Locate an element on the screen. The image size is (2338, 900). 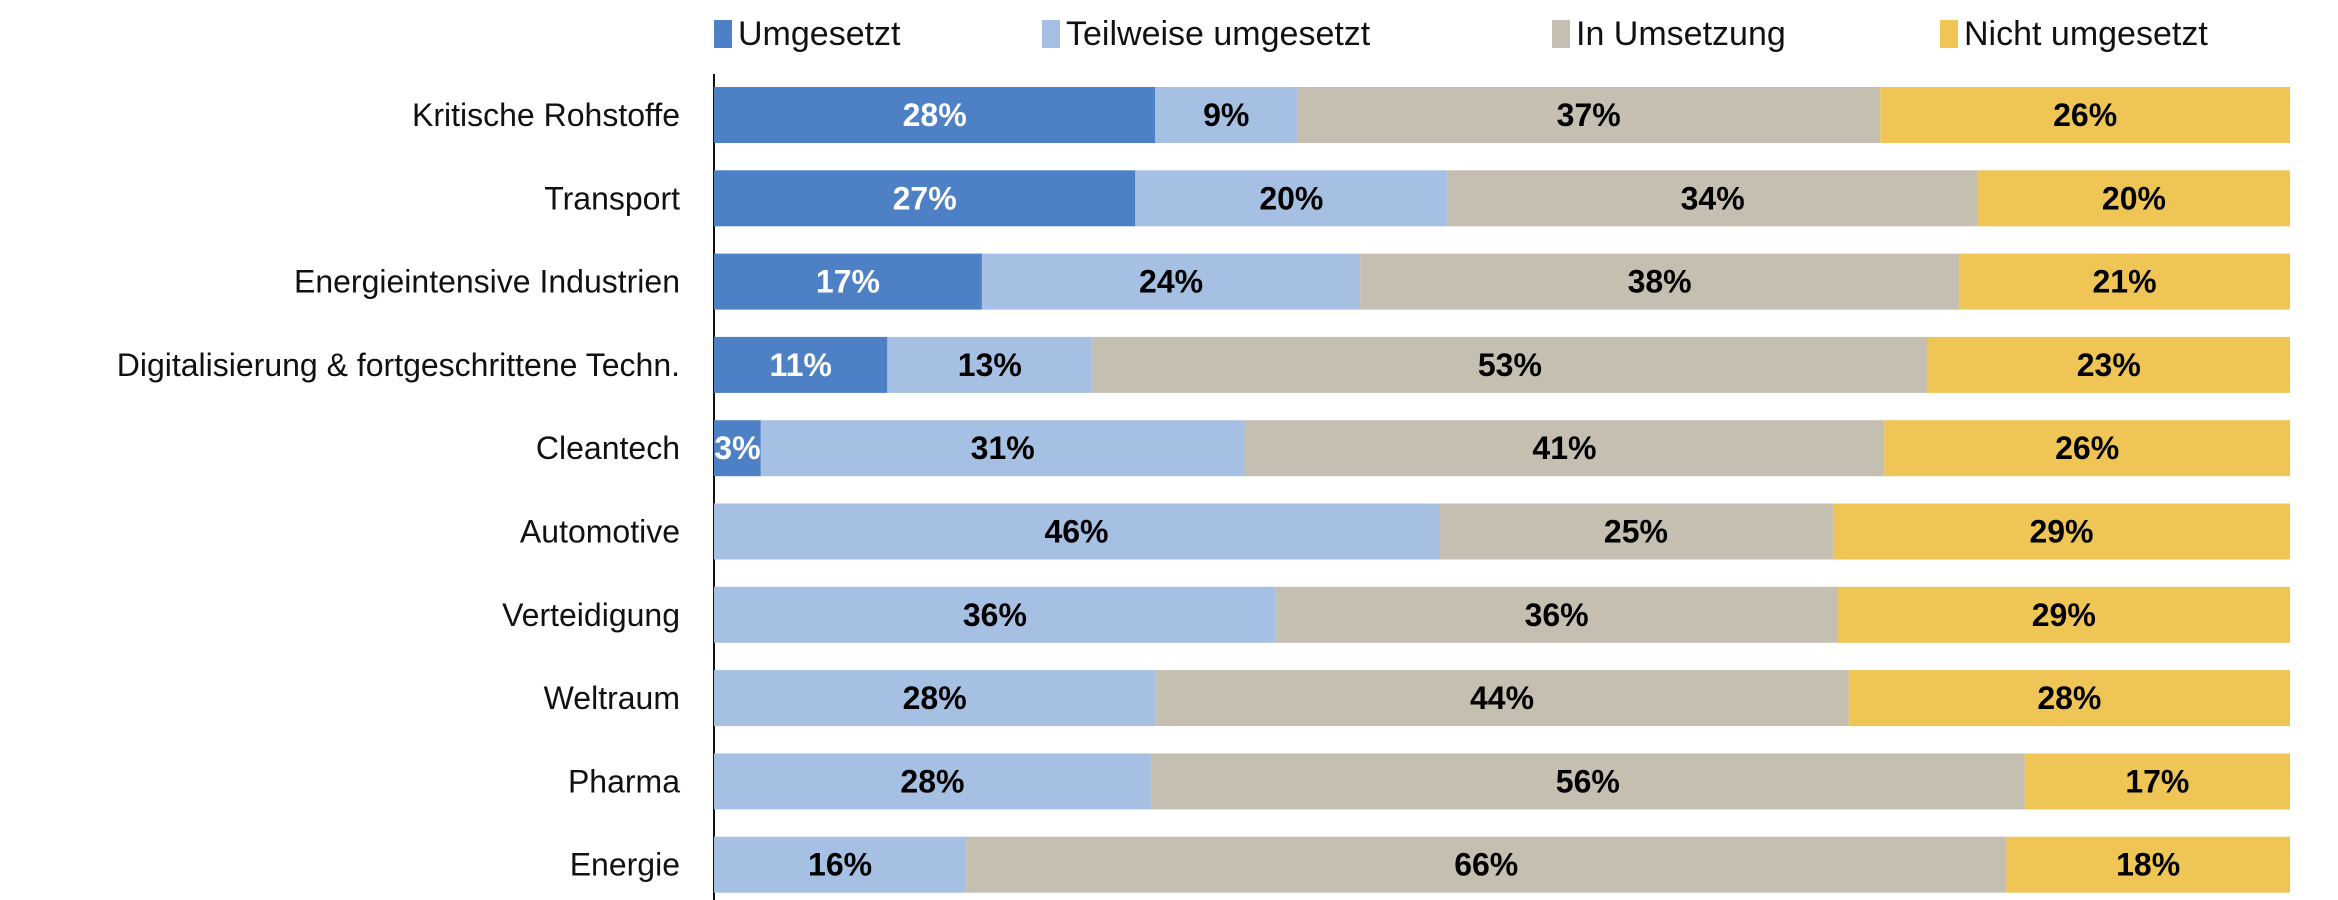
data-label: 16% is located at coordinates (840, 865).